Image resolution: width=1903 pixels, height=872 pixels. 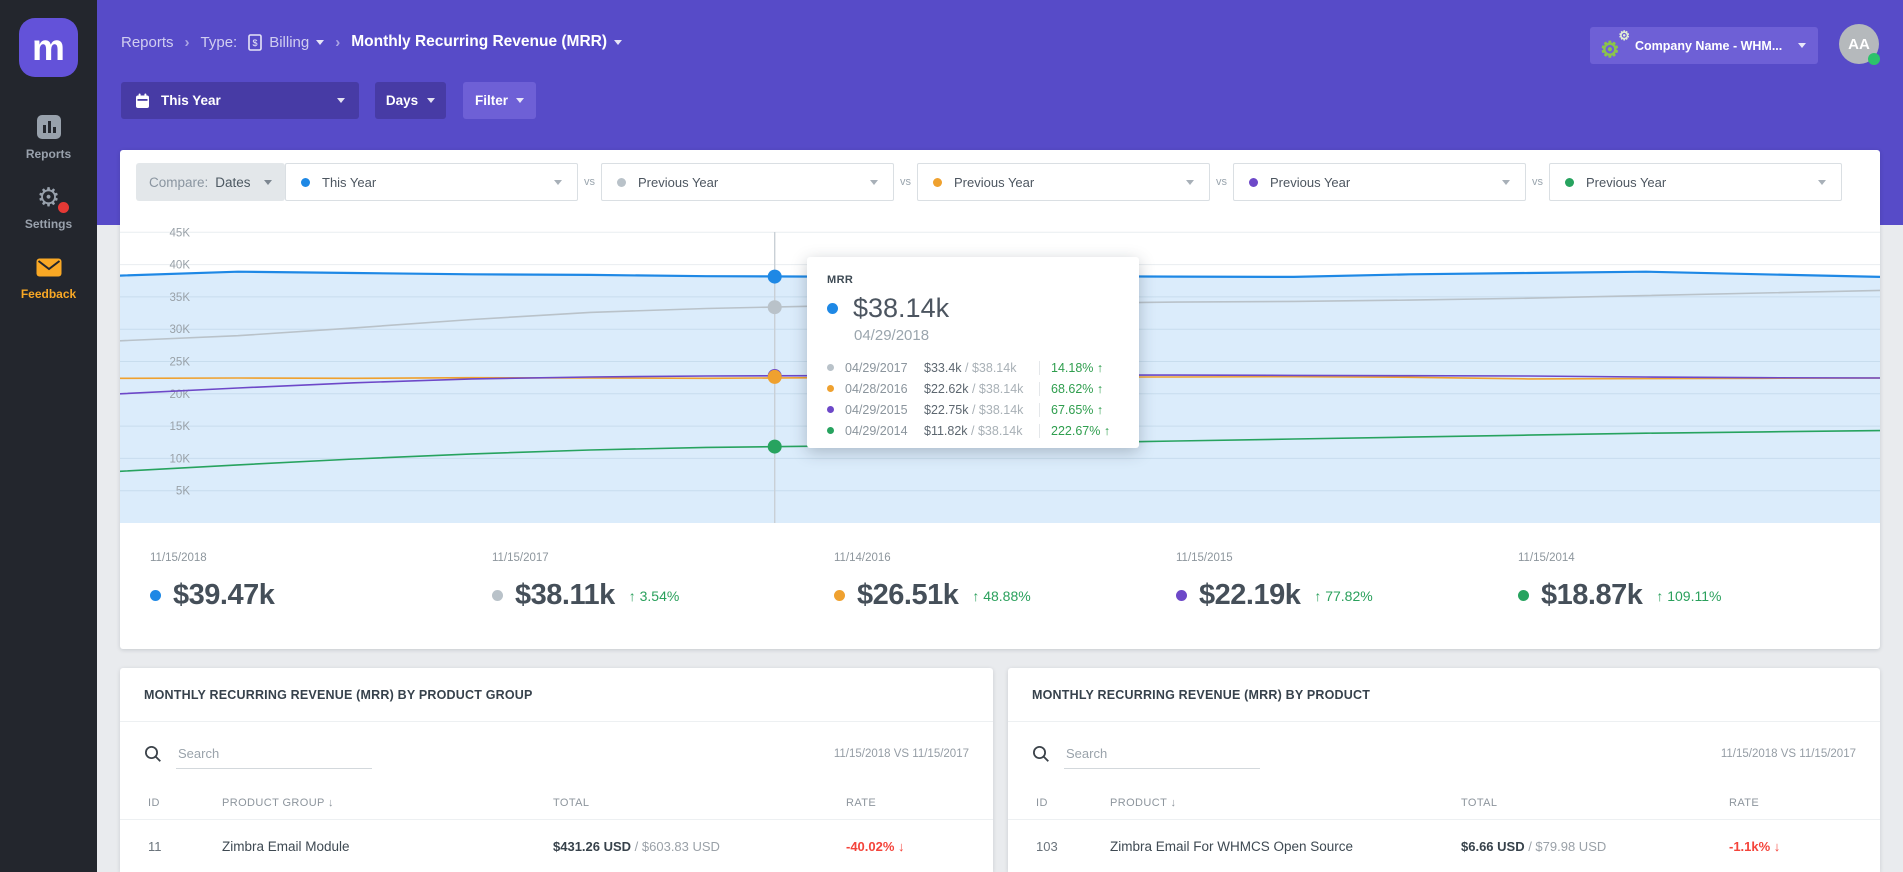 I want to click on gear-icon: ⚙, so click(x=48, y=197).